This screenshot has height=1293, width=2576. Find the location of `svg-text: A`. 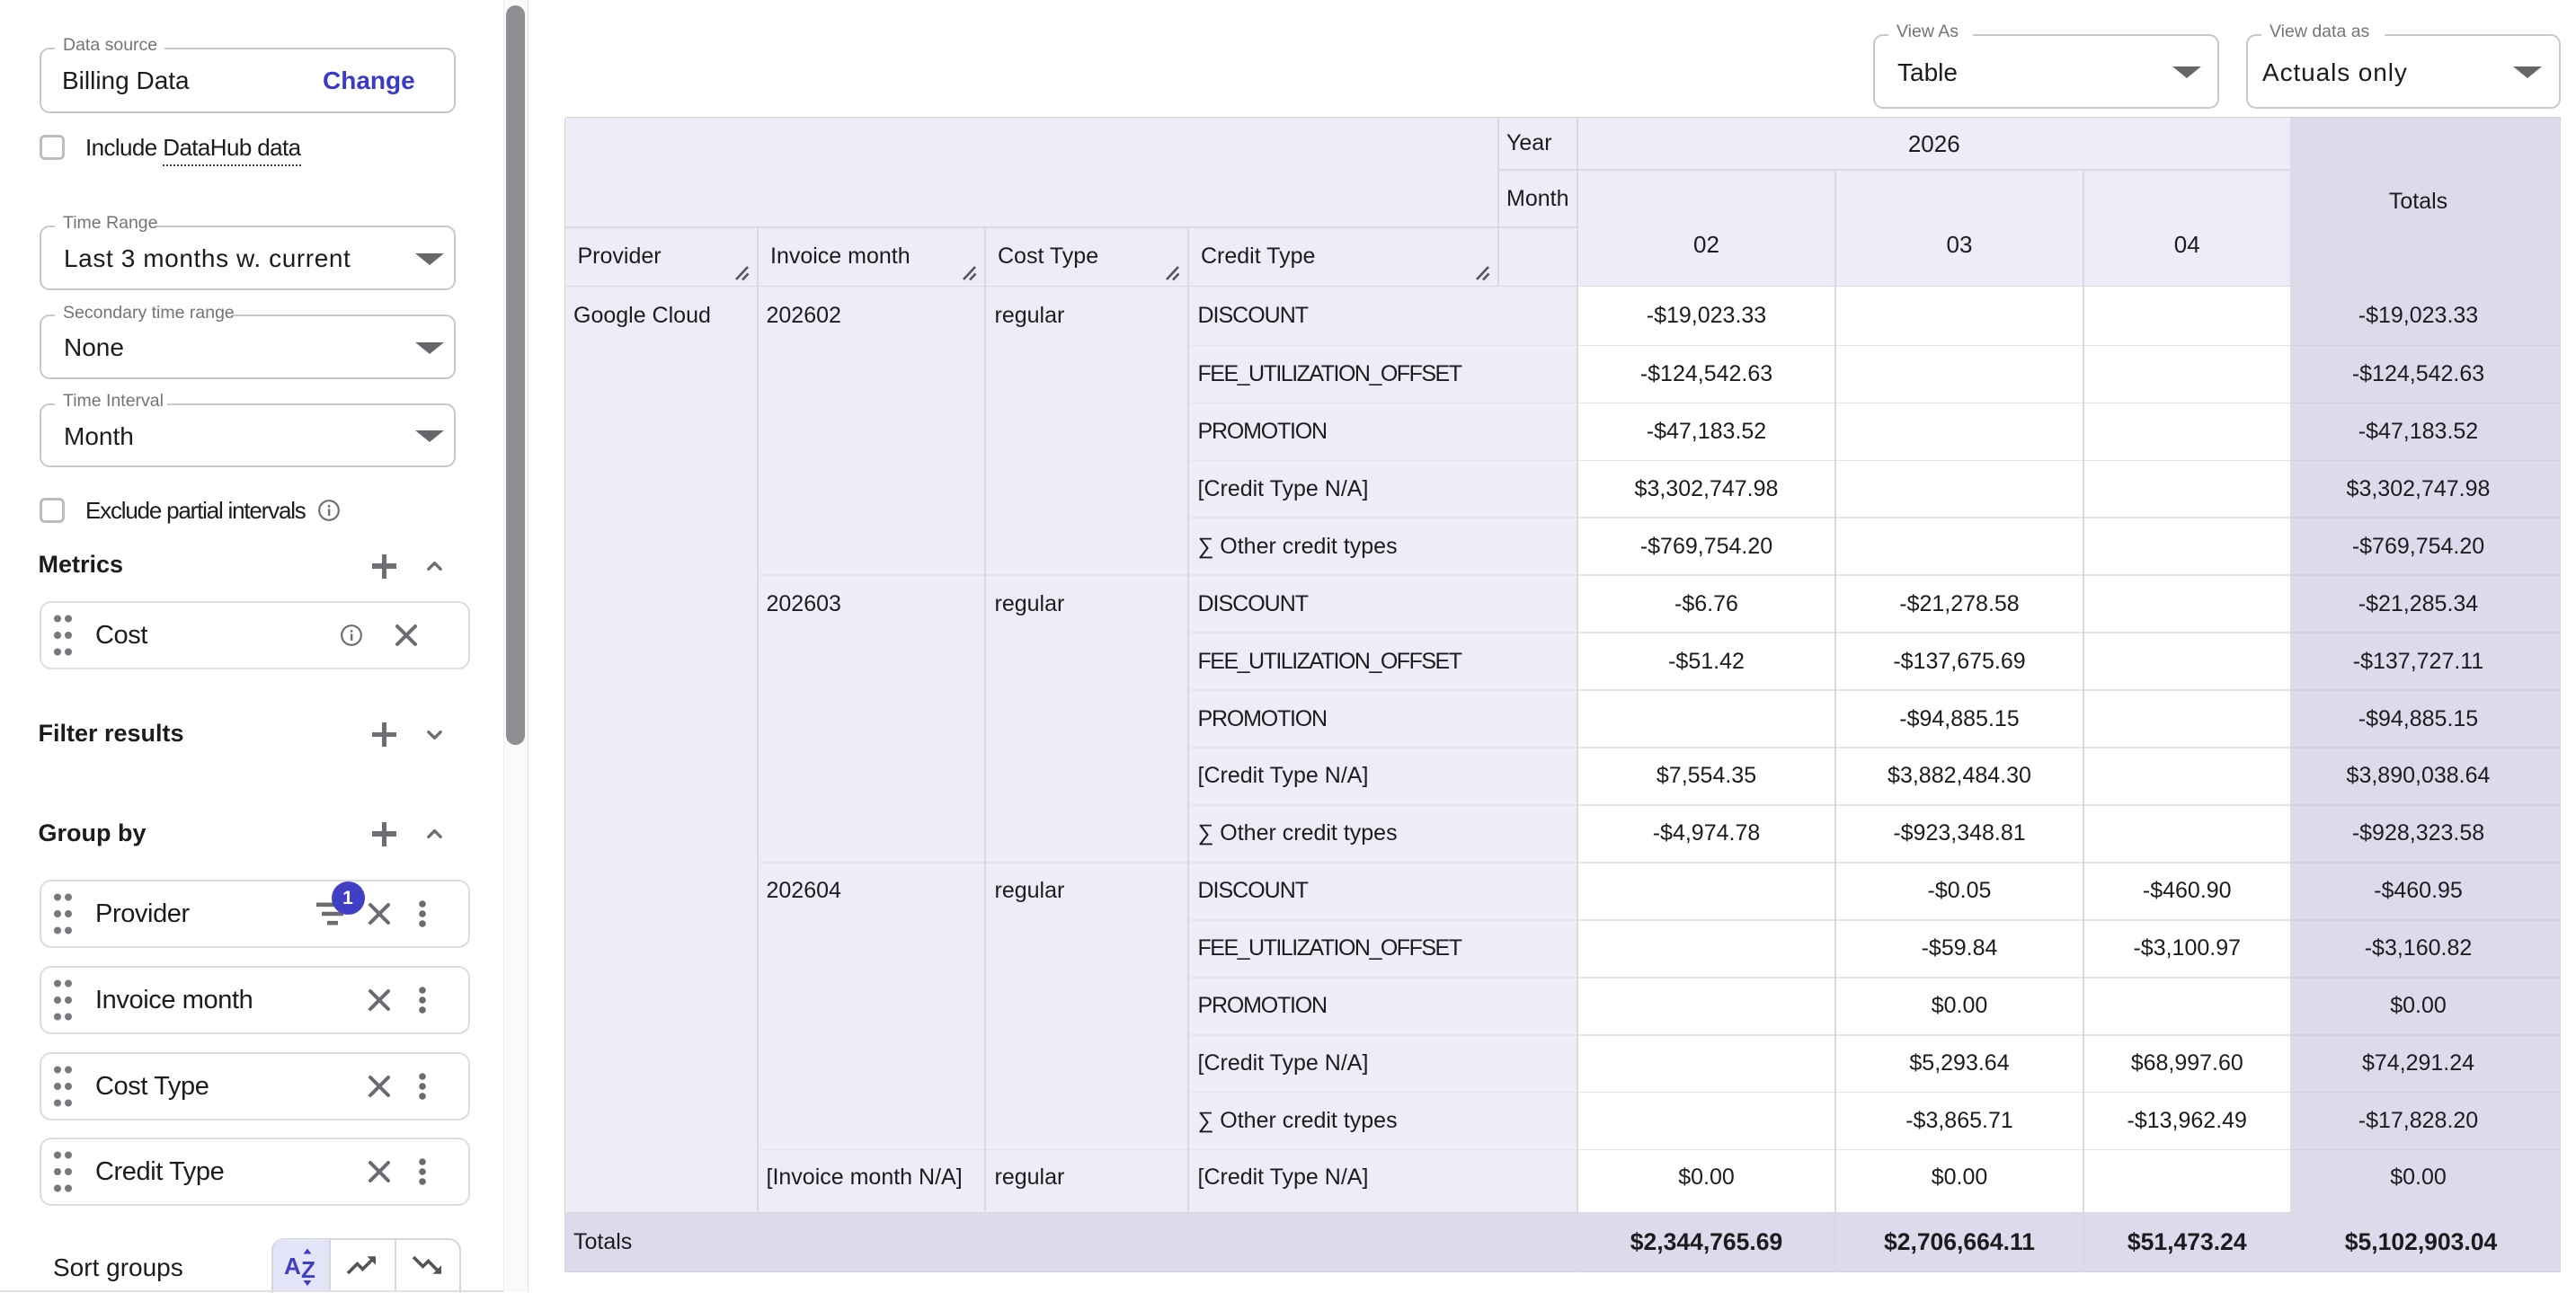

svg-text: A is located at coordinates (292, 1266).